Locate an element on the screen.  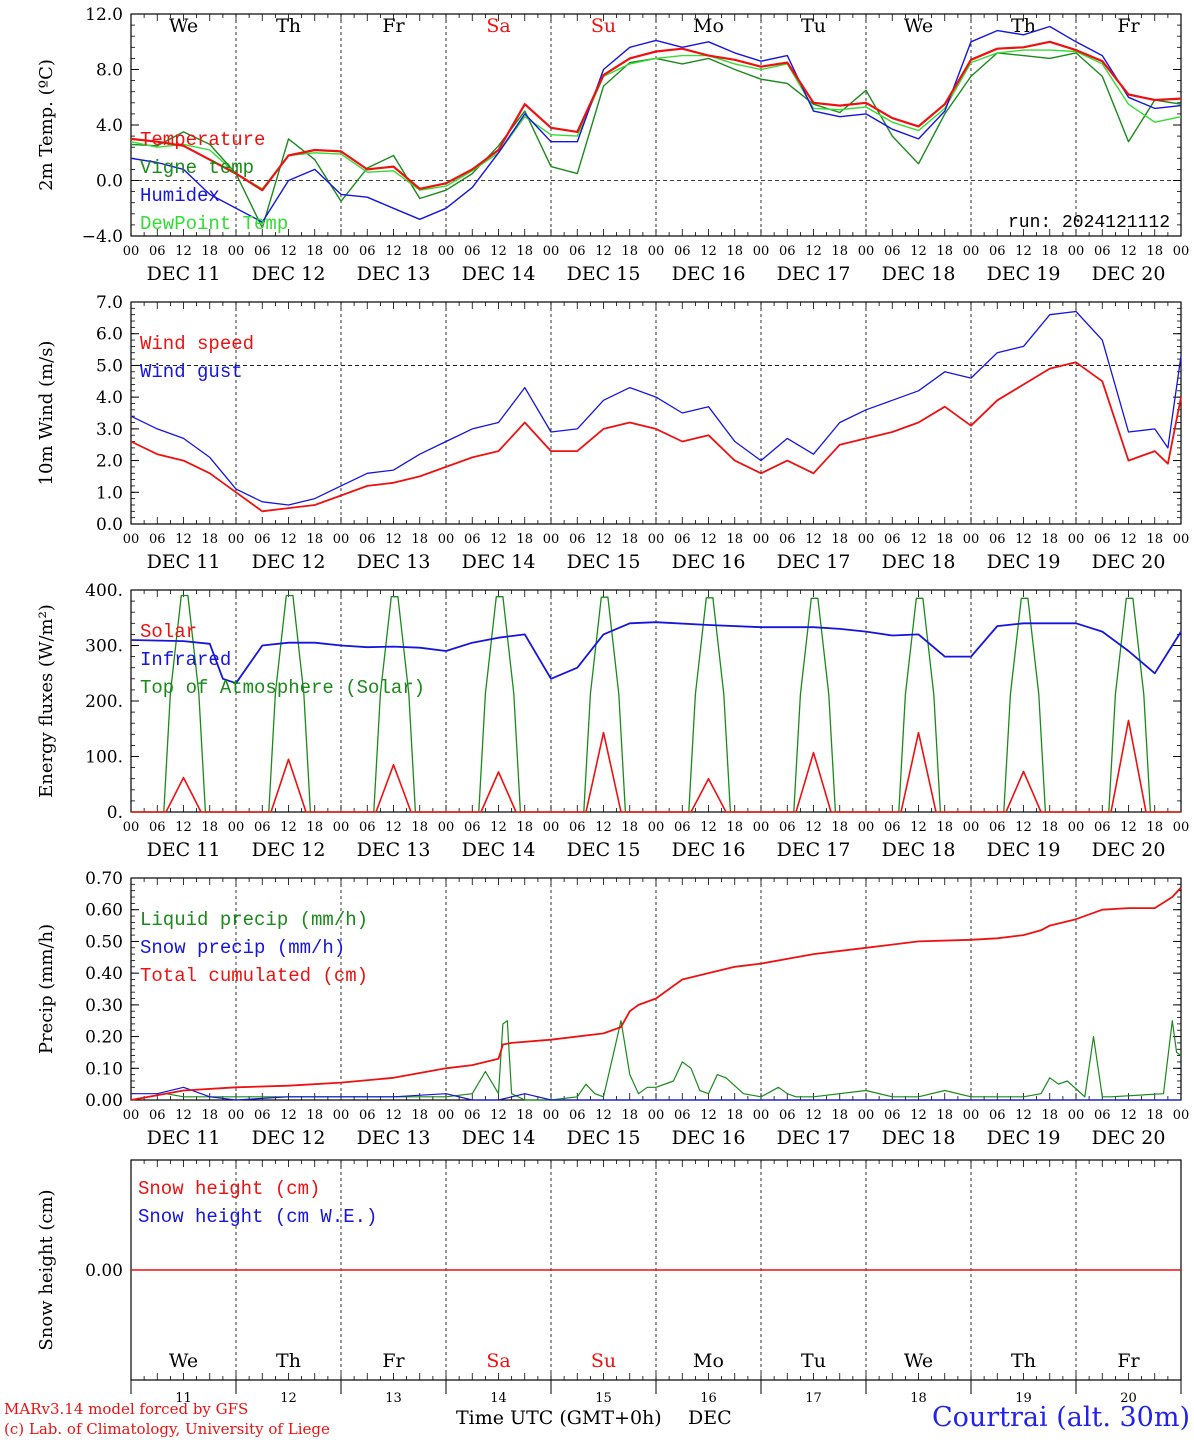
legend-entry: Vigne temp is located at coordinates (197, 168).